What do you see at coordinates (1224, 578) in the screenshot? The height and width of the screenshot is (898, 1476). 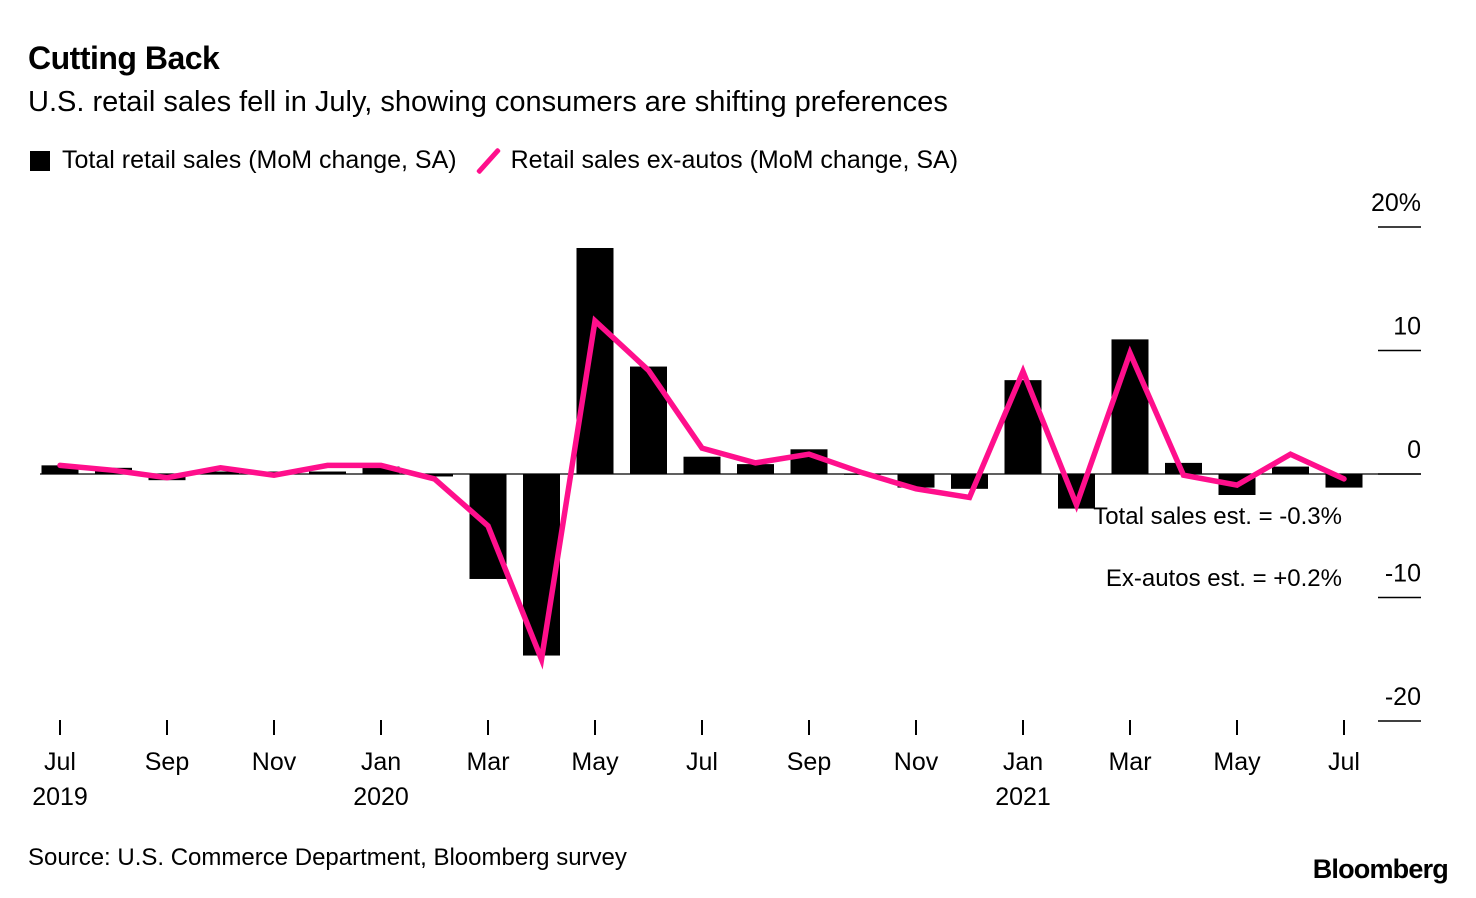 I see `annotation-ex-autos-est: Ex-autos est. = +0.2%` at bounding box center [1224, 578].